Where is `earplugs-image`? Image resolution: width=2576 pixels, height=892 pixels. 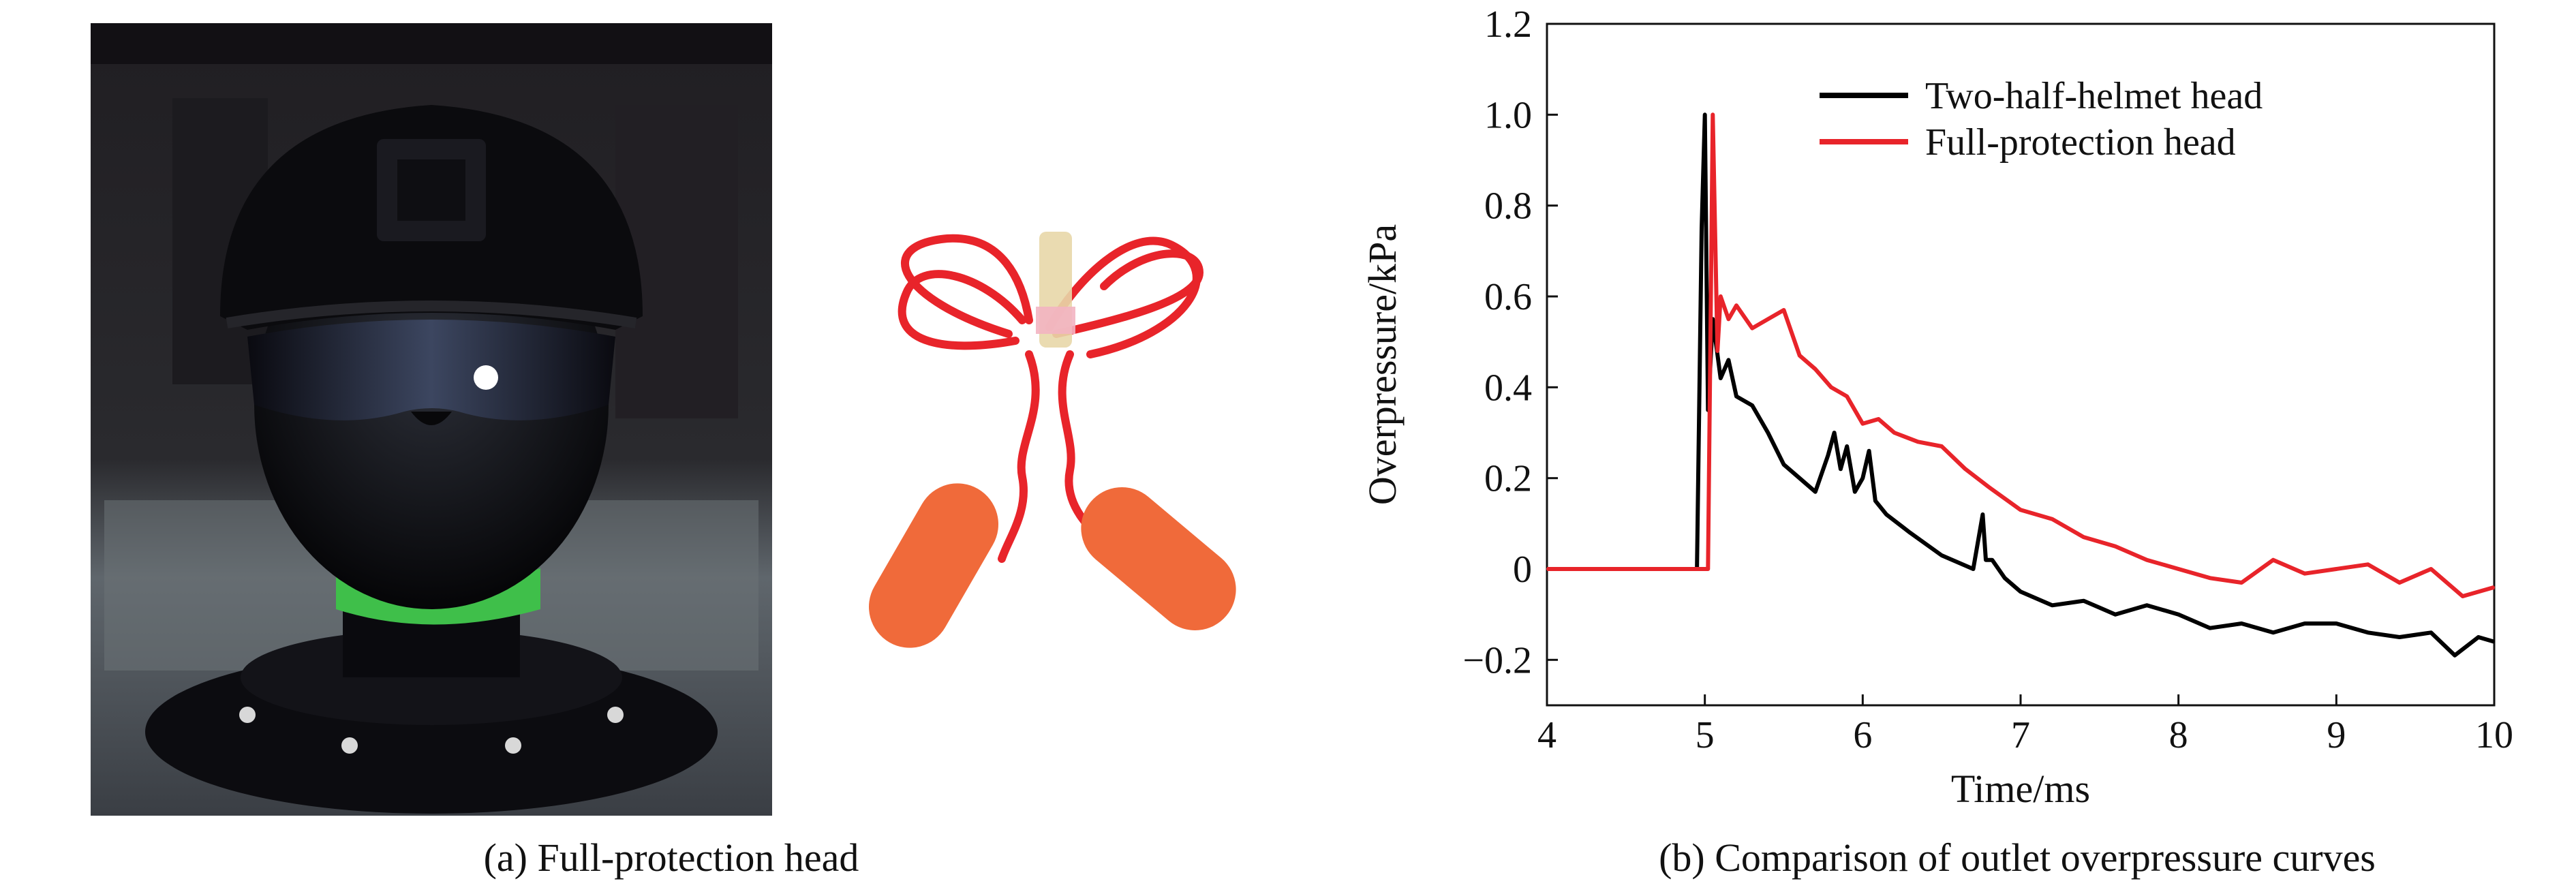
earplugs-image is located at coordinates (1049, 443).